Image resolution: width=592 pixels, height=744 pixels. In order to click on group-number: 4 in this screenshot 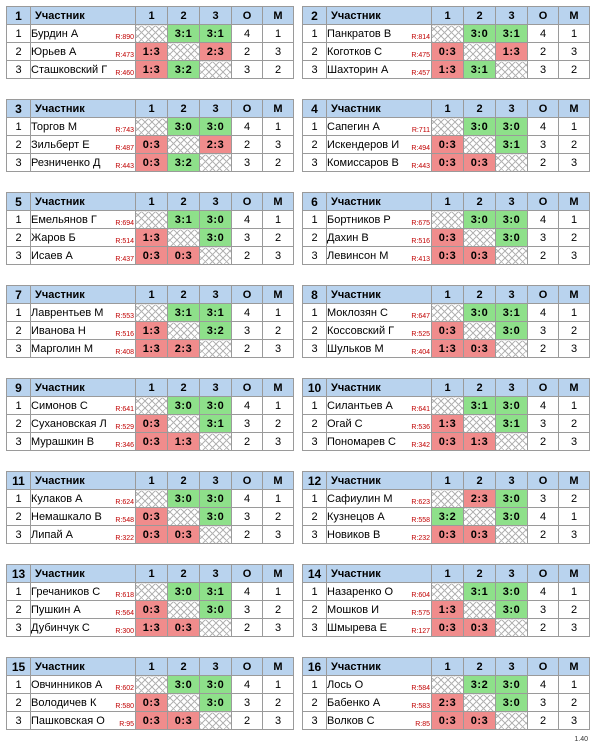, I will do `click(314, 108)`.